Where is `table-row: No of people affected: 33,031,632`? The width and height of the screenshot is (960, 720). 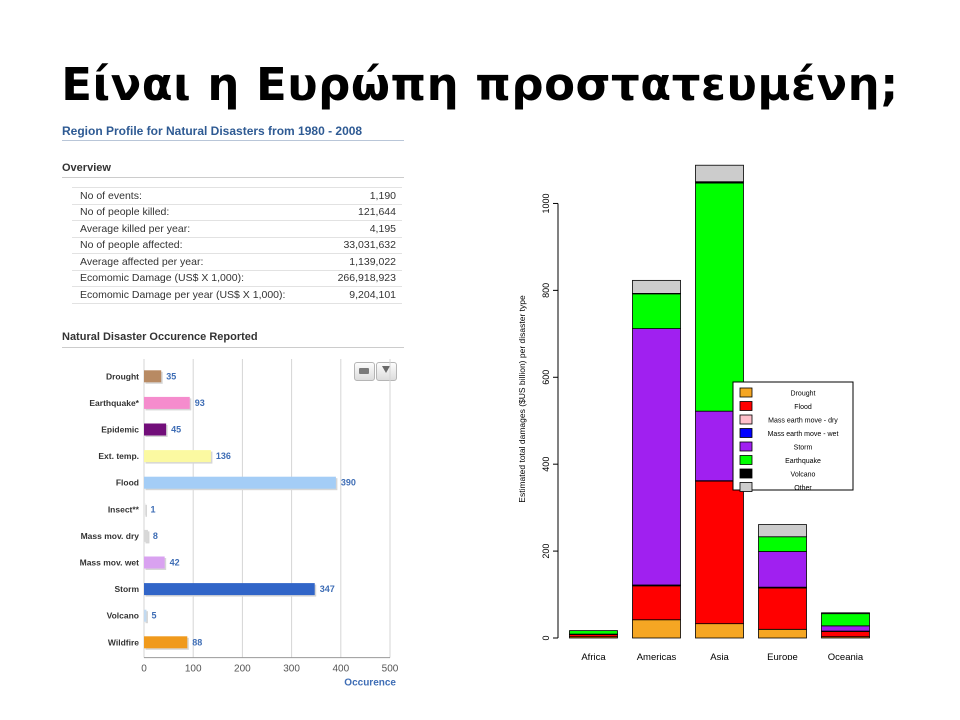
table-row: No of people affected: 33,031,632 is located at coordinates (237, 245).